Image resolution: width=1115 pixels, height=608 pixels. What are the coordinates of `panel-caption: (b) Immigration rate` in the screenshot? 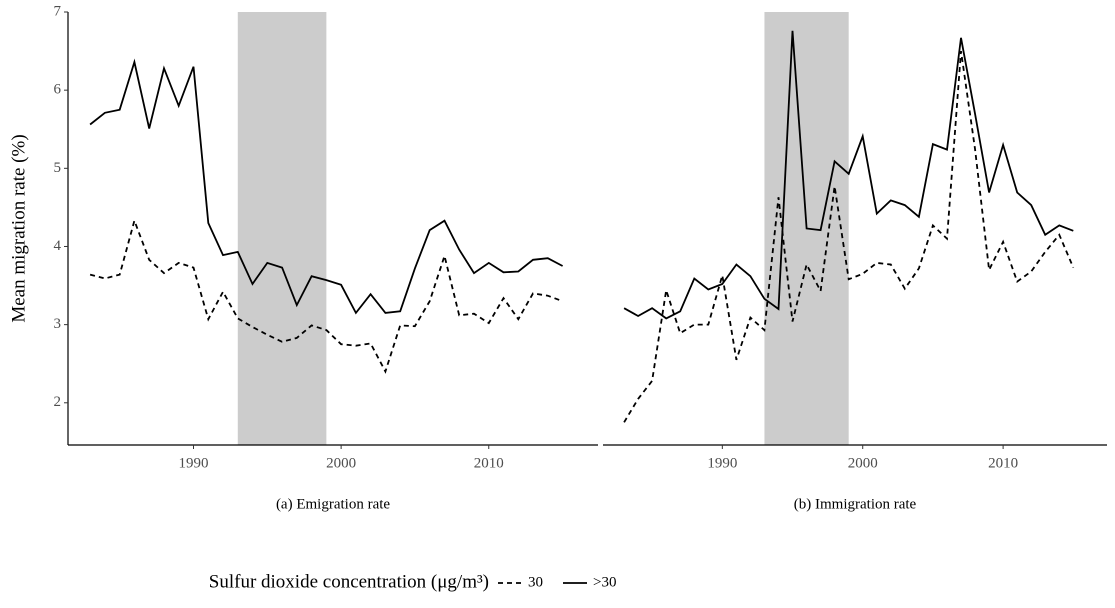 It's located at (855, 504).